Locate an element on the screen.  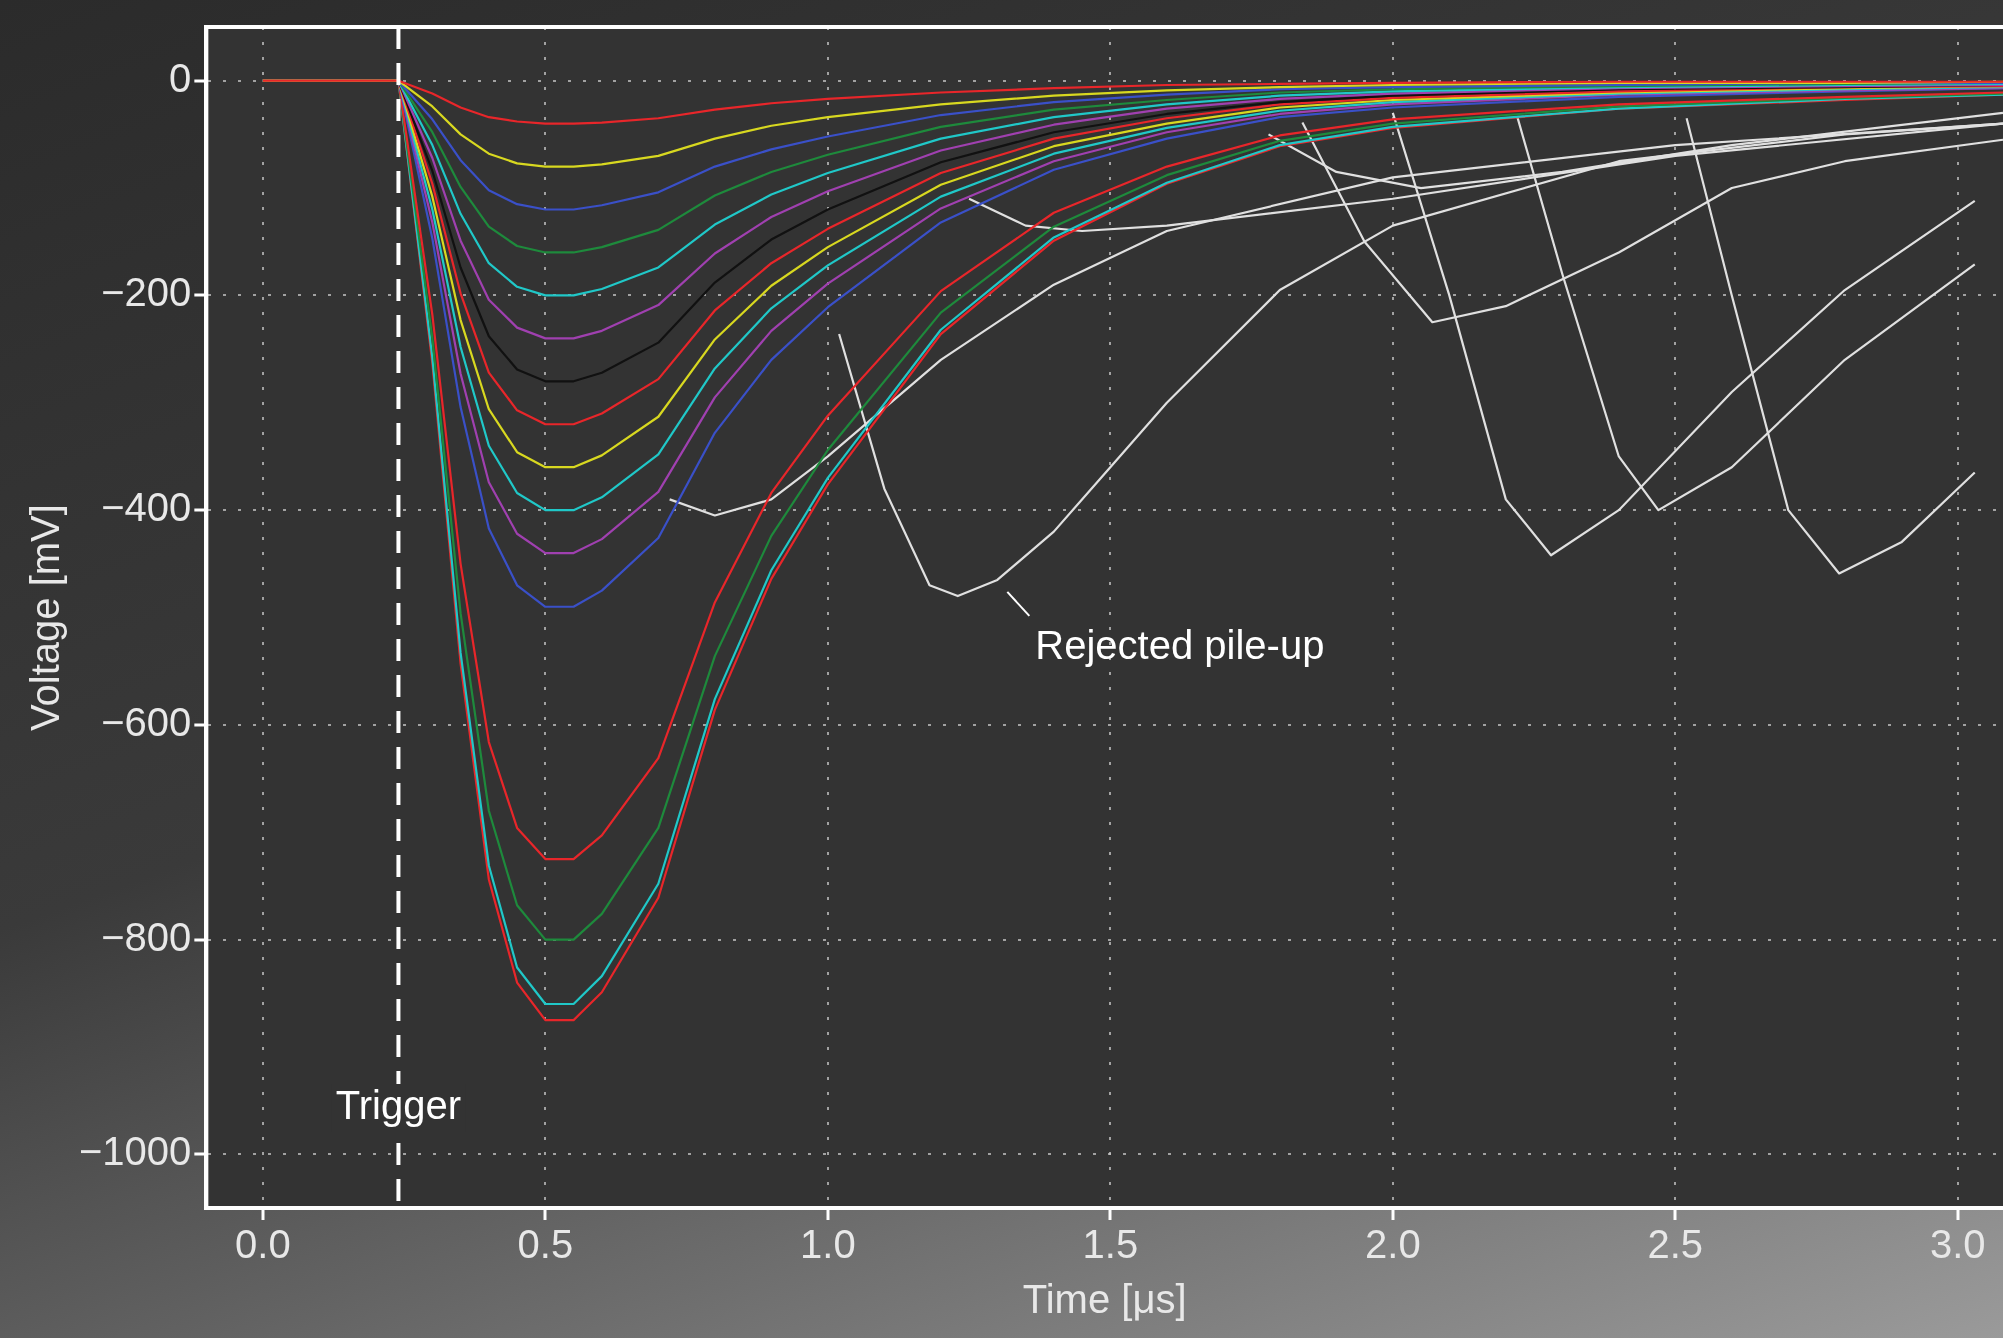
x-tick-label: 2.0 is located at coordinates (1393, 1244).